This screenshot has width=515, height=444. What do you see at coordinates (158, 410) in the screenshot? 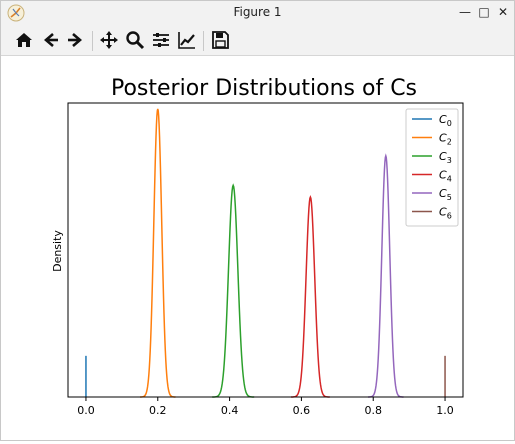
I see `x-tick-label: 0.2` at bounding box center [158, 410].